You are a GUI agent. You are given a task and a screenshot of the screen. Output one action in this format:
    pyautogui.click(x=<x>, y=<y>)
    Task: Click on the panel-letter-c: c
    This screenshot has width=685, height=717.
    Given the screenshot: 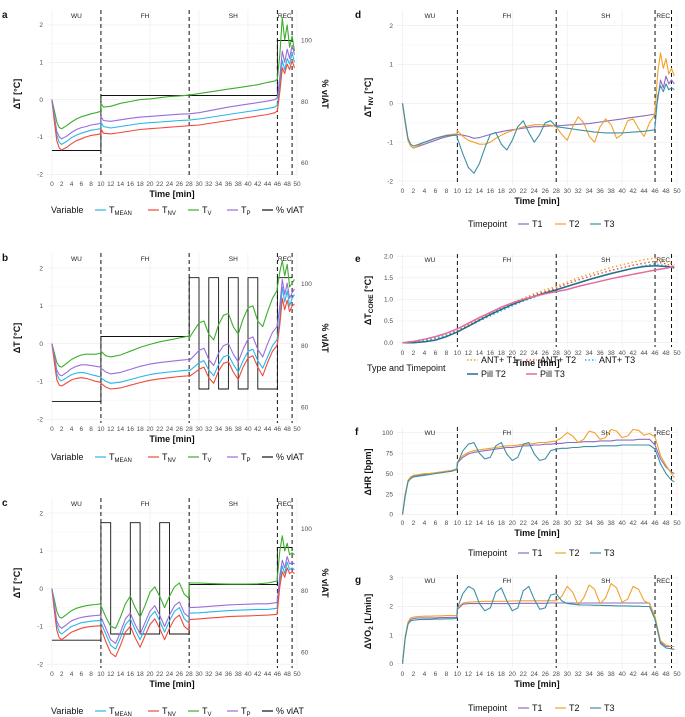 What is the action you would take?
    pyautogui.click(x=5, y=503)
    